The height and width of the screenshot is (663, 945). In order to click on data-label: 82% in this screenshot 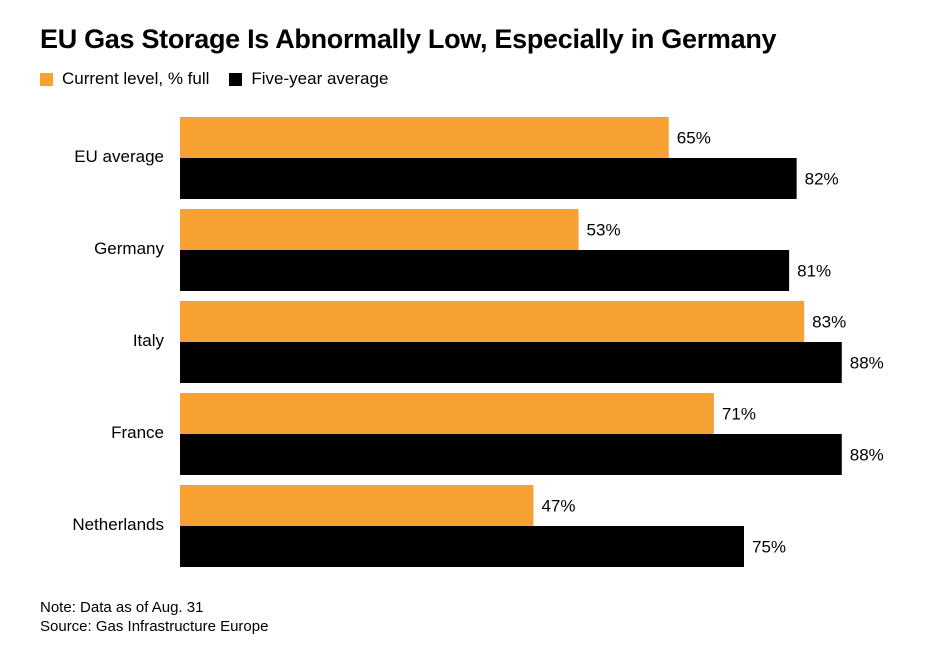, I will do `click(822, 179)`.